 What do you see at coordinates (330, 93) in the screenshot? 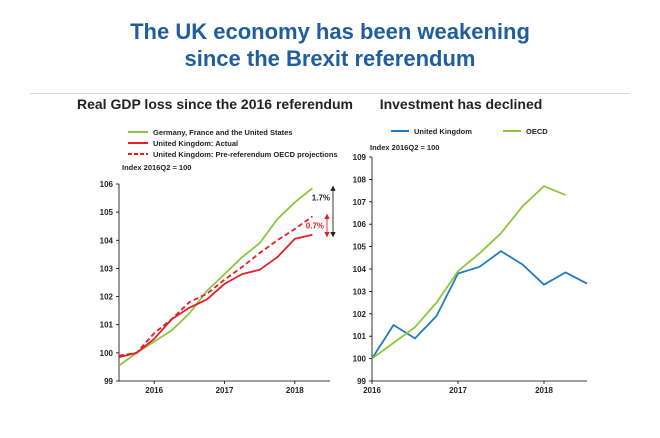
I see `title-divider` at bounding box center [330, 93].